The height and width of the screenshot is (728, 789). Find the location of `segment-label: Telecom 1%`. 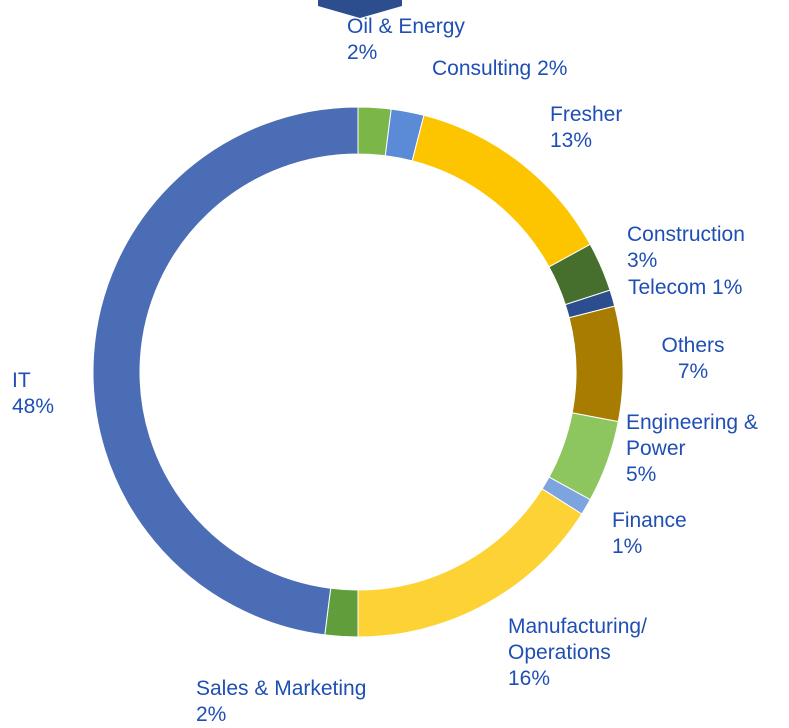

segment-label: Telecom 1% is located at coordinates (708, 288).